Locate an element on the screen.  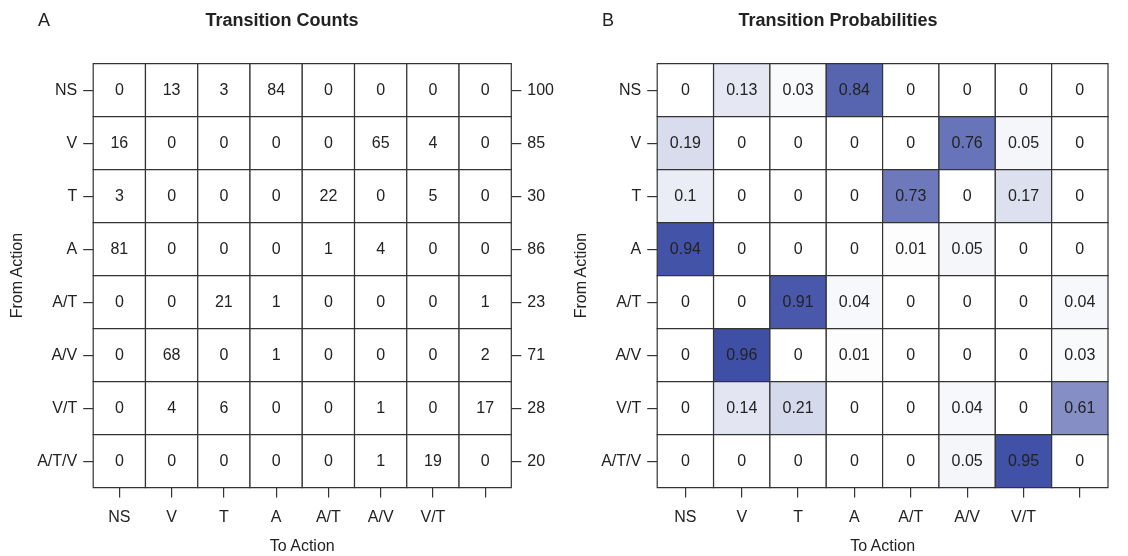
data-label: 0.84 is located at coordinates (854, 89).